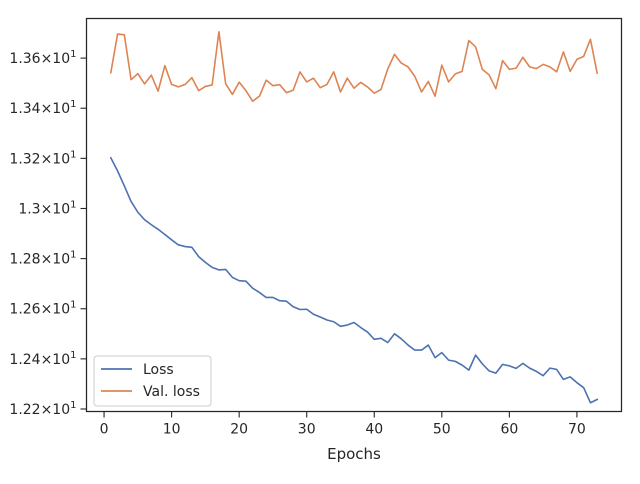  What do you see at coordinates (42, 359) in the screenshot?
I see `y-tick-label: 1.24×10¹` at bounding box center [42, 359].